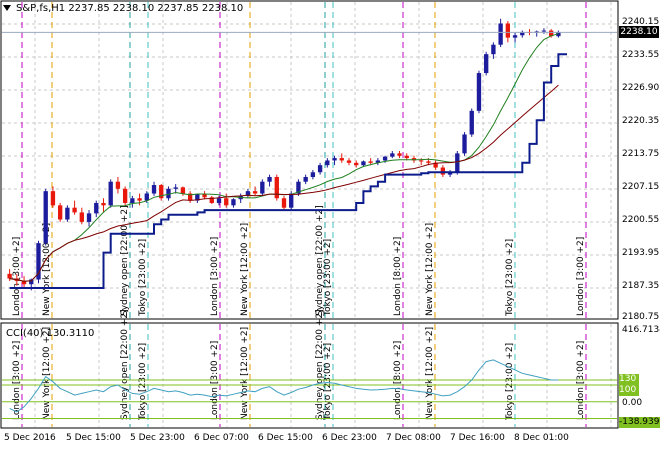 This screenshot has height=454, width=660. Describe the element at coordinates (221, 438) in the screenshot. I see `time-axis-label: 6 Dec 07:00` at that location.